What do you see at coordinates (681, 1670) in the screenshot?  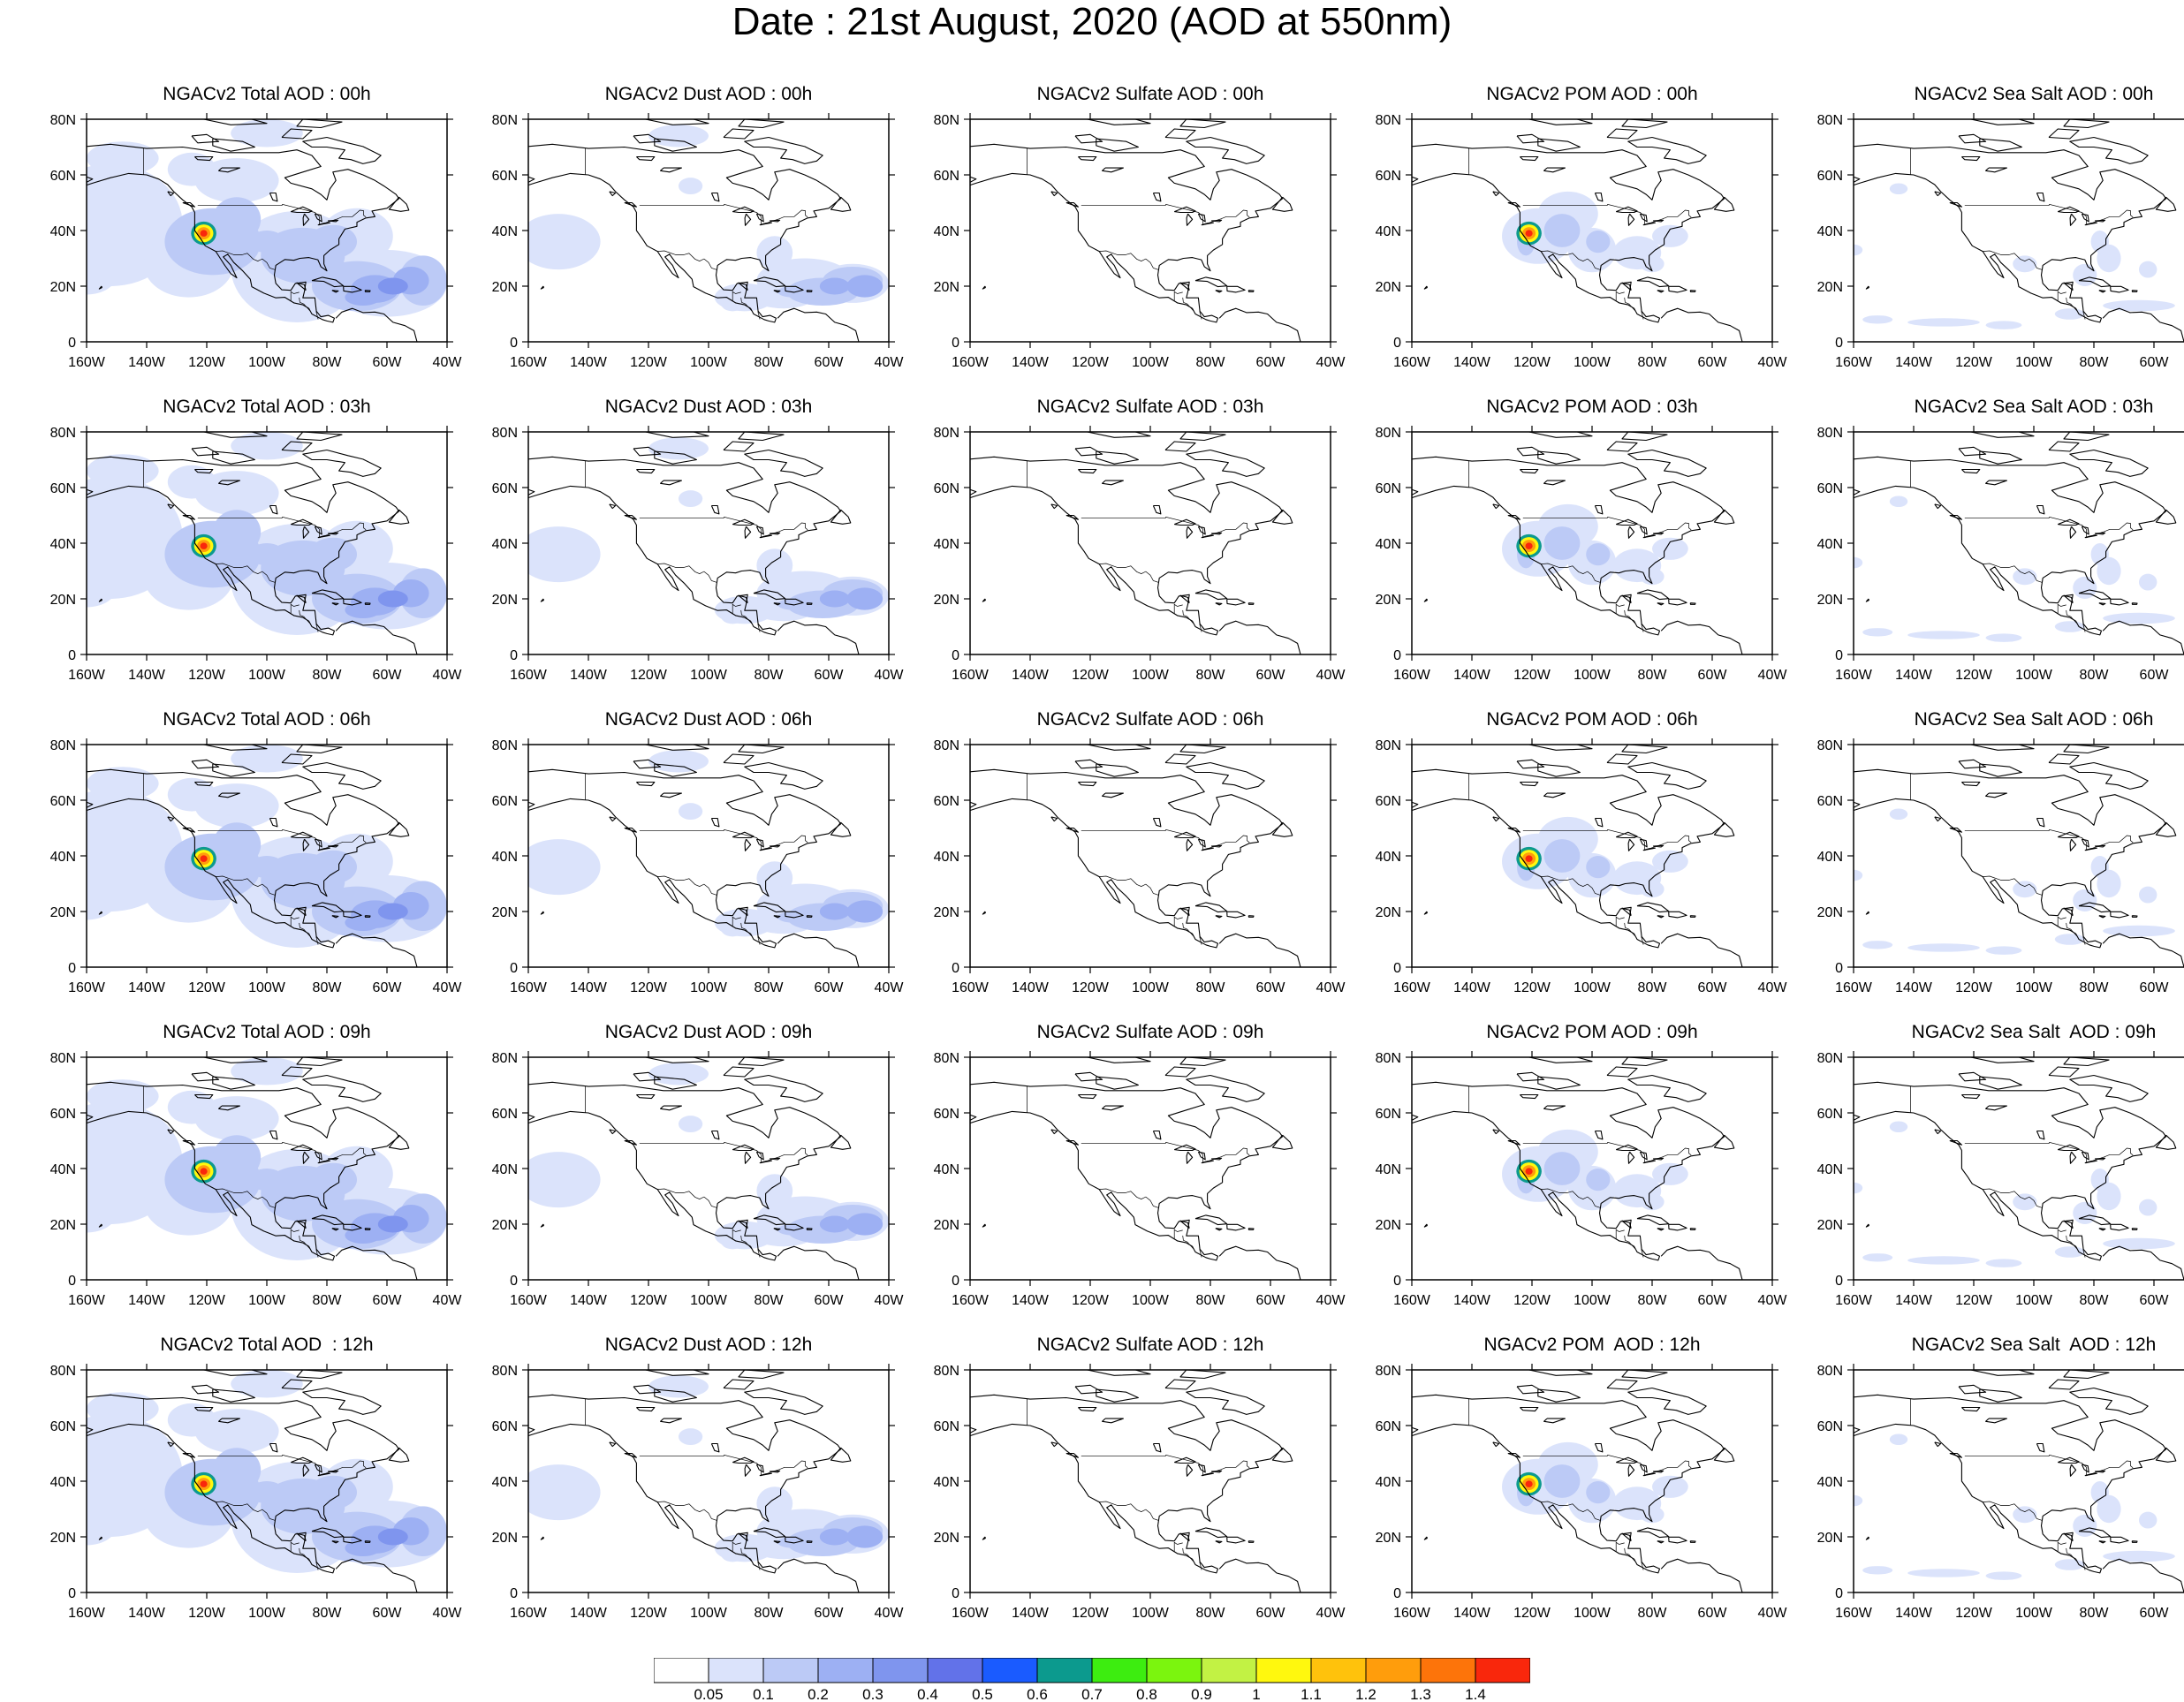 I see `colorbar-swatch` at bounding box center [681, 1670].